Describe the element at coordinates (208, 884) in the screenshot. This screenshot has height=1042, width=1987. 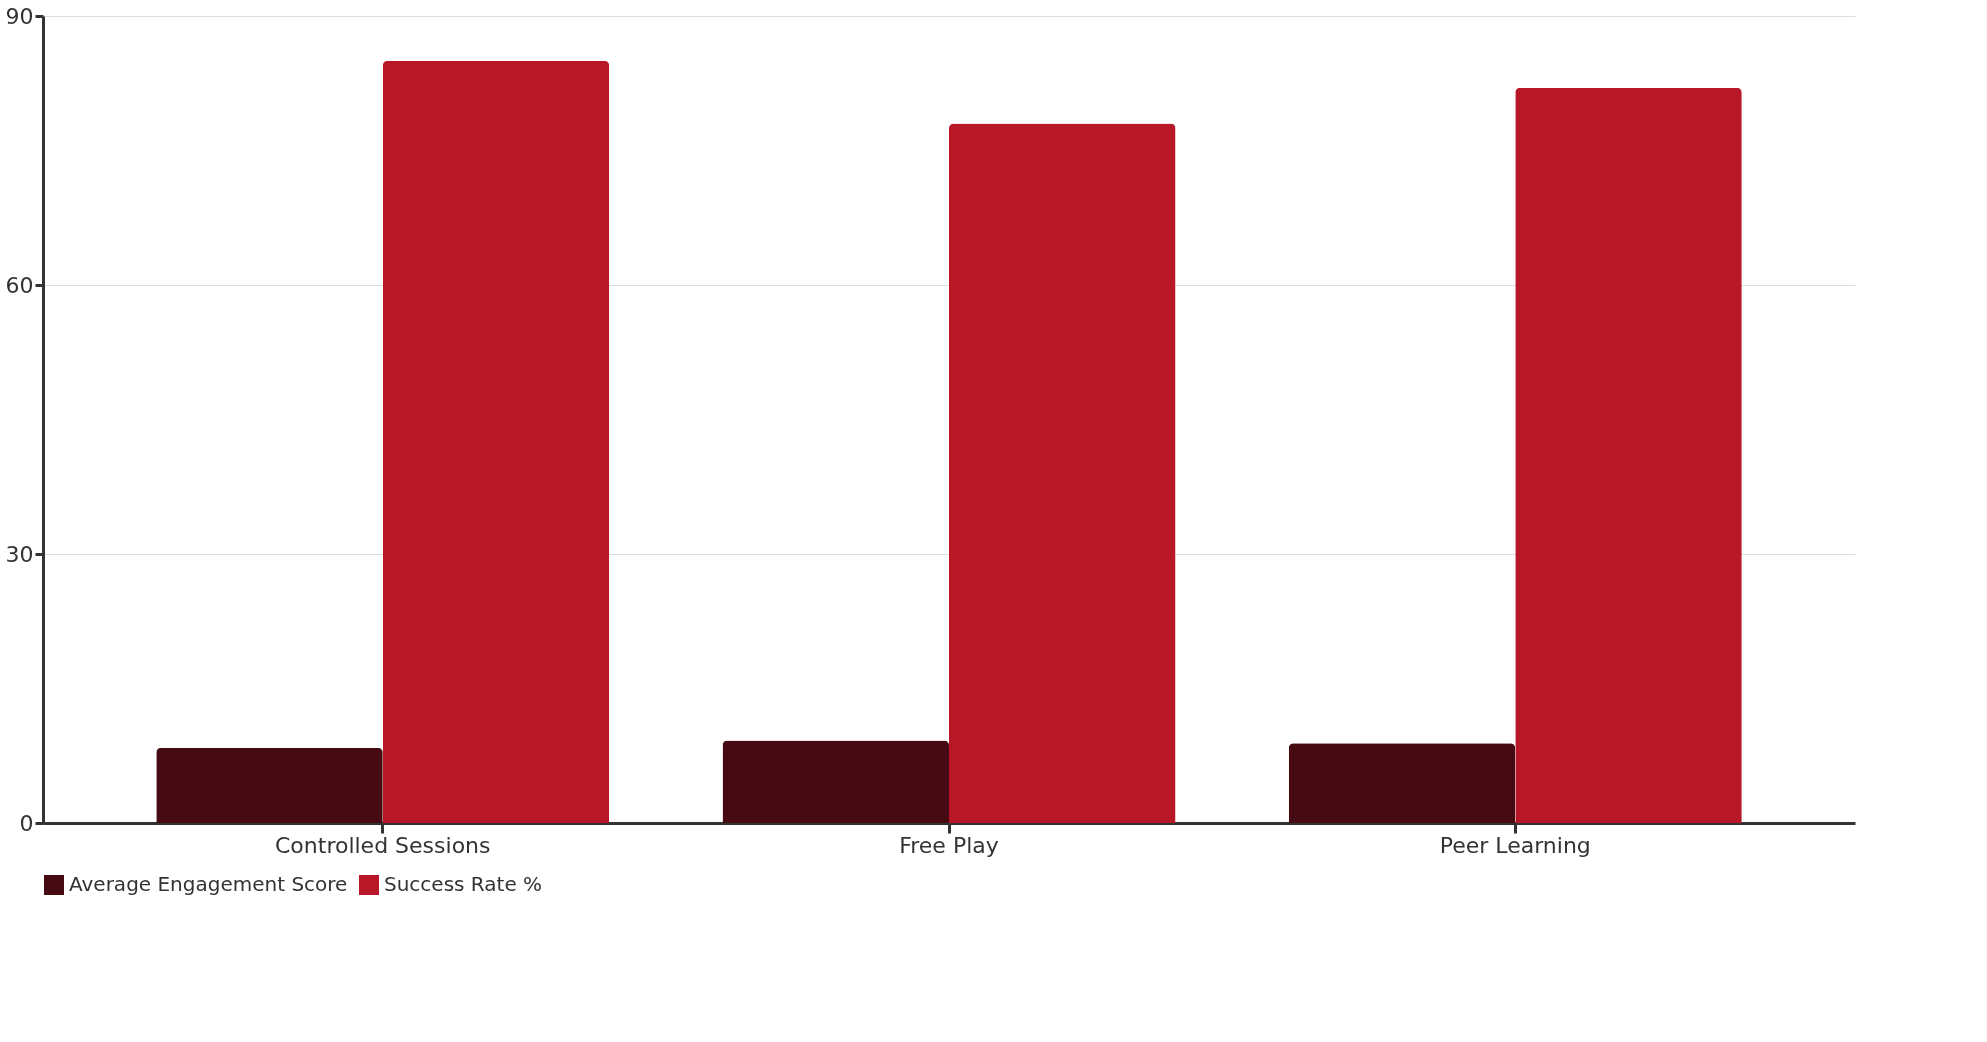
I see `legend-label: Average Engagement Score` at that location.